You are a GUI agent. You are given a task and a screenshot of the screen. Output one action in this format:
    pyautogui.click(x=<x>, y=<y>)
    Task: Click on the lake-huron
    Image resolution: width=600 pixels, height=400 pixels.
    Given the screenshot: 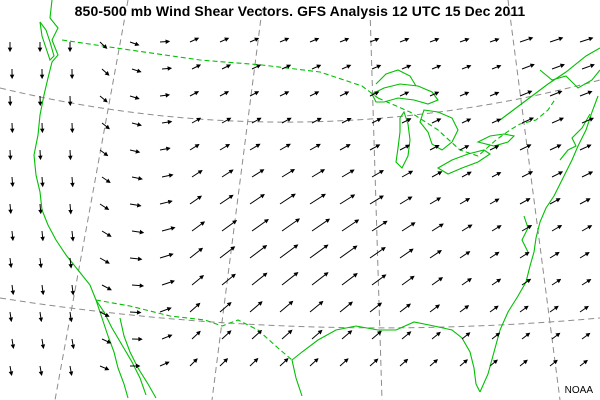 What is the action you would take?
    pyautogui.click(x=439, y=130)
    